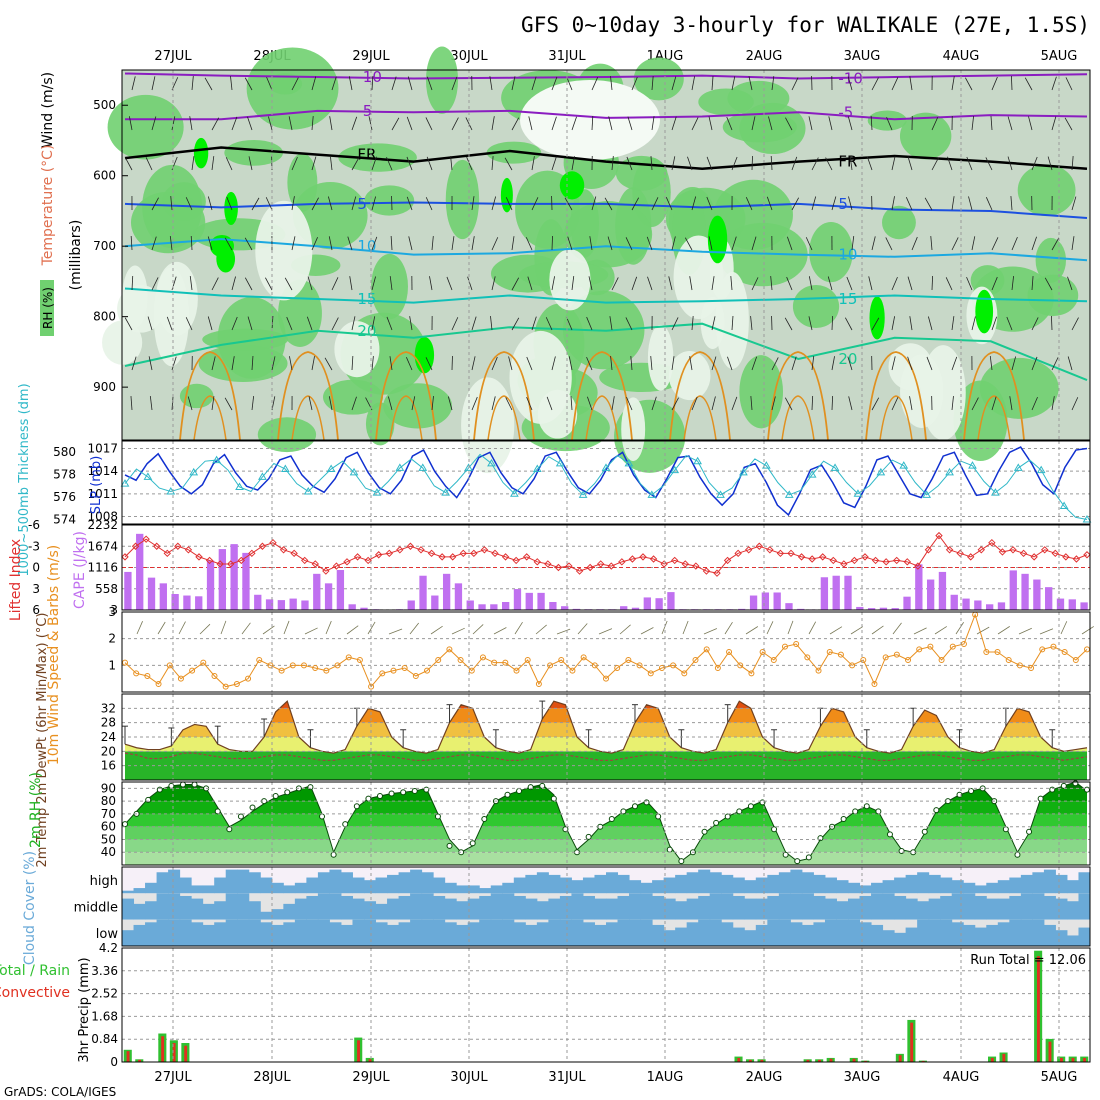 This screenshot has height=1100, width=1100. Describe the element at coordinates (108, 827) in the screenshot. I see `rh-tick-60: 60` at that location.